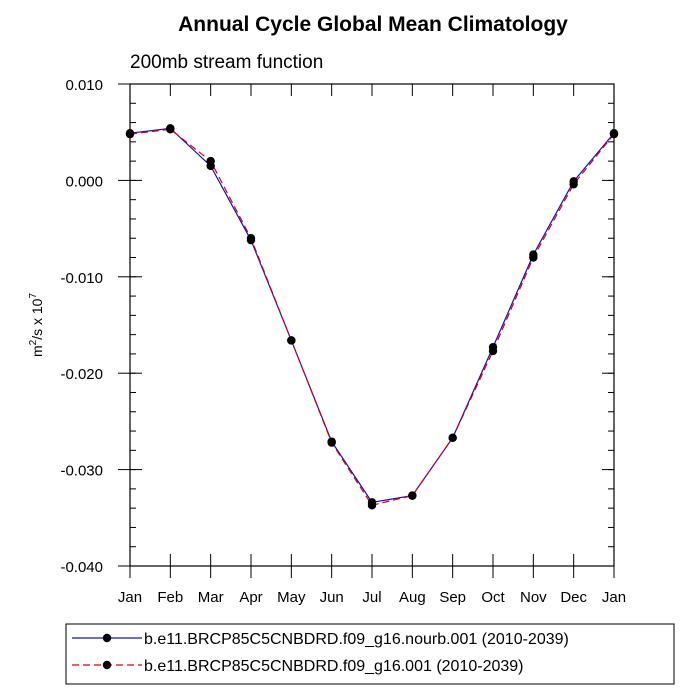 The image size is (700, 700). I want to click on x-tick-labels: Jan Feb Mar Apr May Jun Jul Aug Sep Oct Nov Dec Jan, so click(372, 597).